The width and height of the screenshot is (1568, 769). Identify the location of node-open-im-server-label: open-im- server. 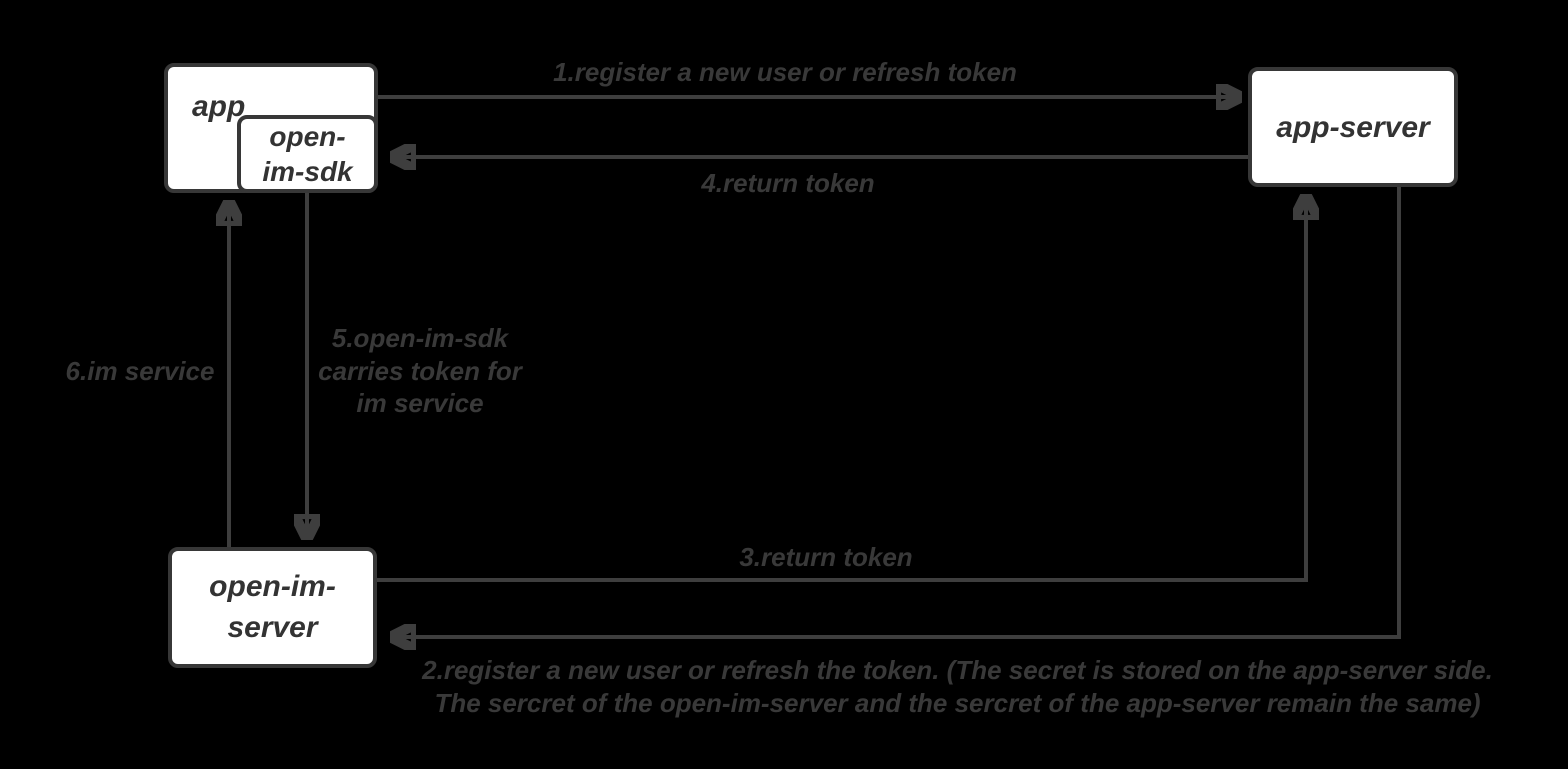
(272, 607).